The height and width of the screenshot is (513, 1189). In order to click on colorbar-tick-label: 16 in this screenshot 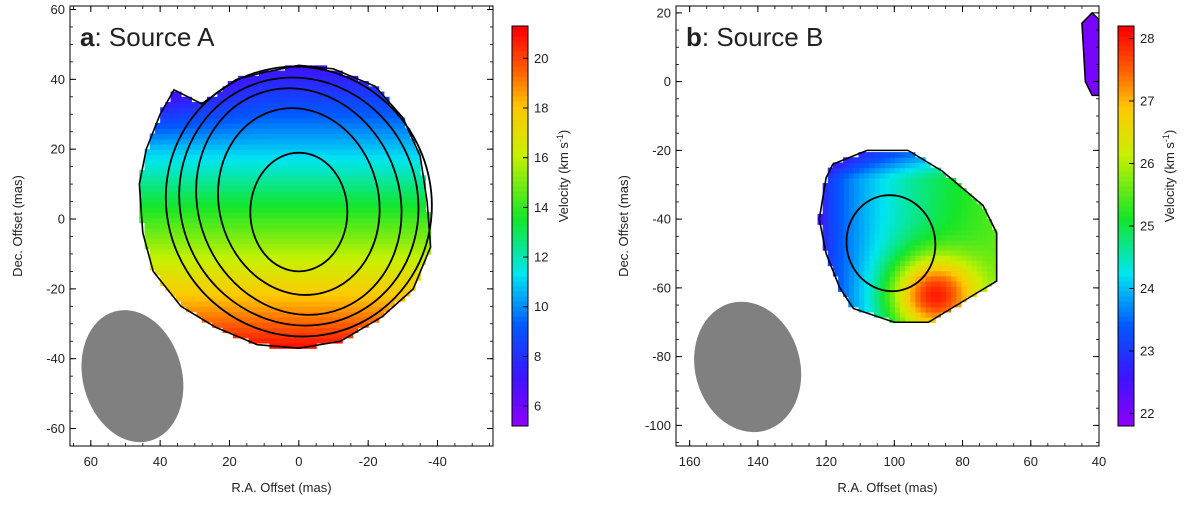, I will do `click(541, 157)`.